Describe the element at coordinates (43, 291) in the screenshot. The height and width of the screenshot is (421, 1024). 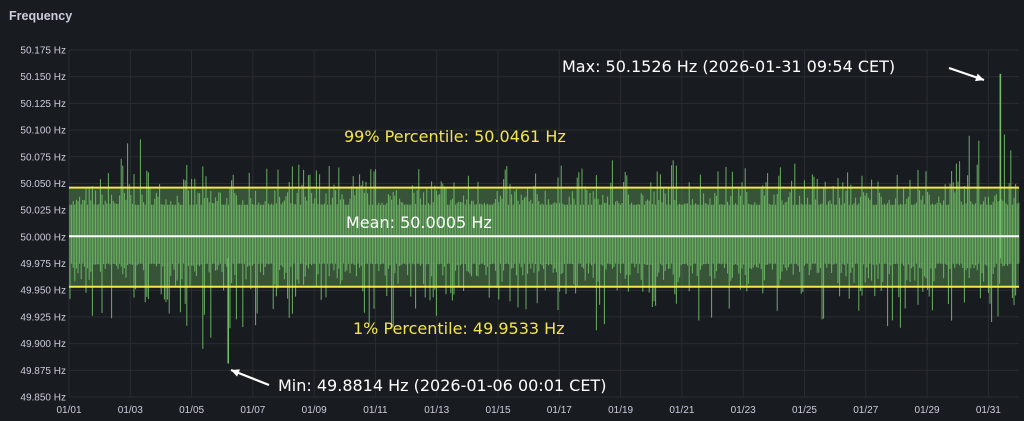
I see `y-tick-label: 49.950 Hz` at that location.